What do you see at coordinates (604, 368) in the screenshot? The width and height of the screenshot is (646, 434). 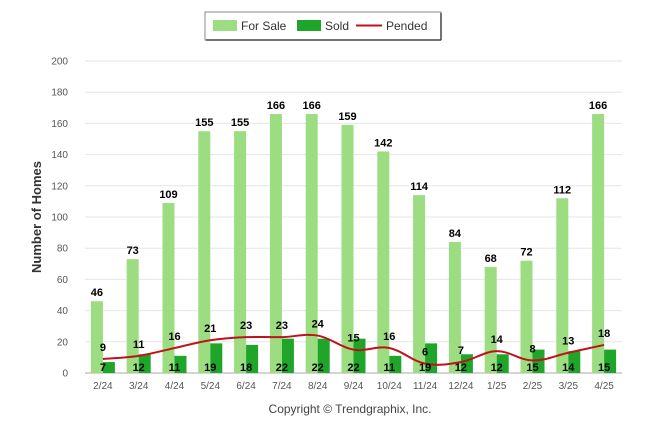 I see `sold-value-label: 15` at bounding box center [604, 368].